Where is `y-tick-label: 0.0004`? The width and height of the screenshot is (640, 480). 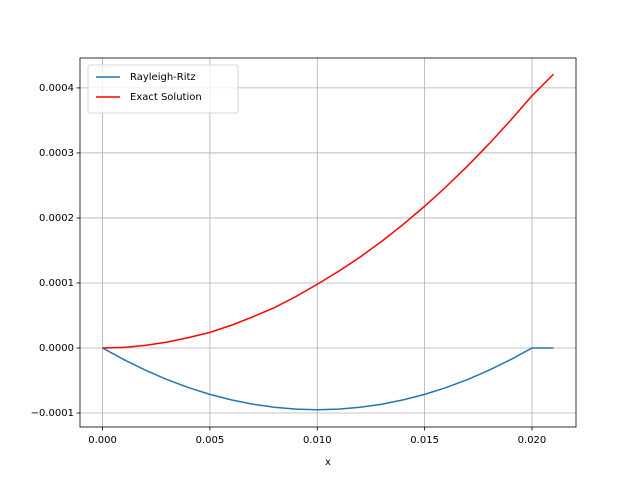 y-tick-label: 0.0004 is located at coordinates (56, 88).